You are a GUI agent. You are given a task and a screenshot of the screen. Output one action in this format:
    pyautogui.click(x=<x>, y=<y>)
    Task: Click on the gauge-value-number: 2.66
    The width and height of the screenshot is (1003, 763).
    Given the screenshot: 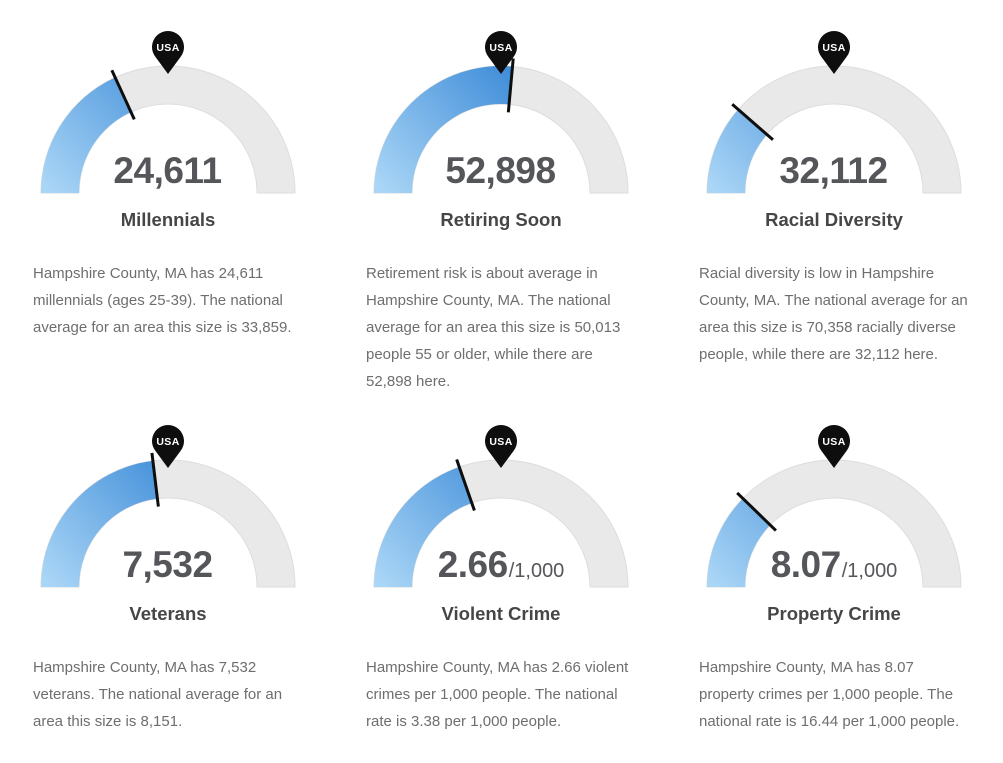 What is the action you would take?
    pyautogui.click(x=473, y=565)
    